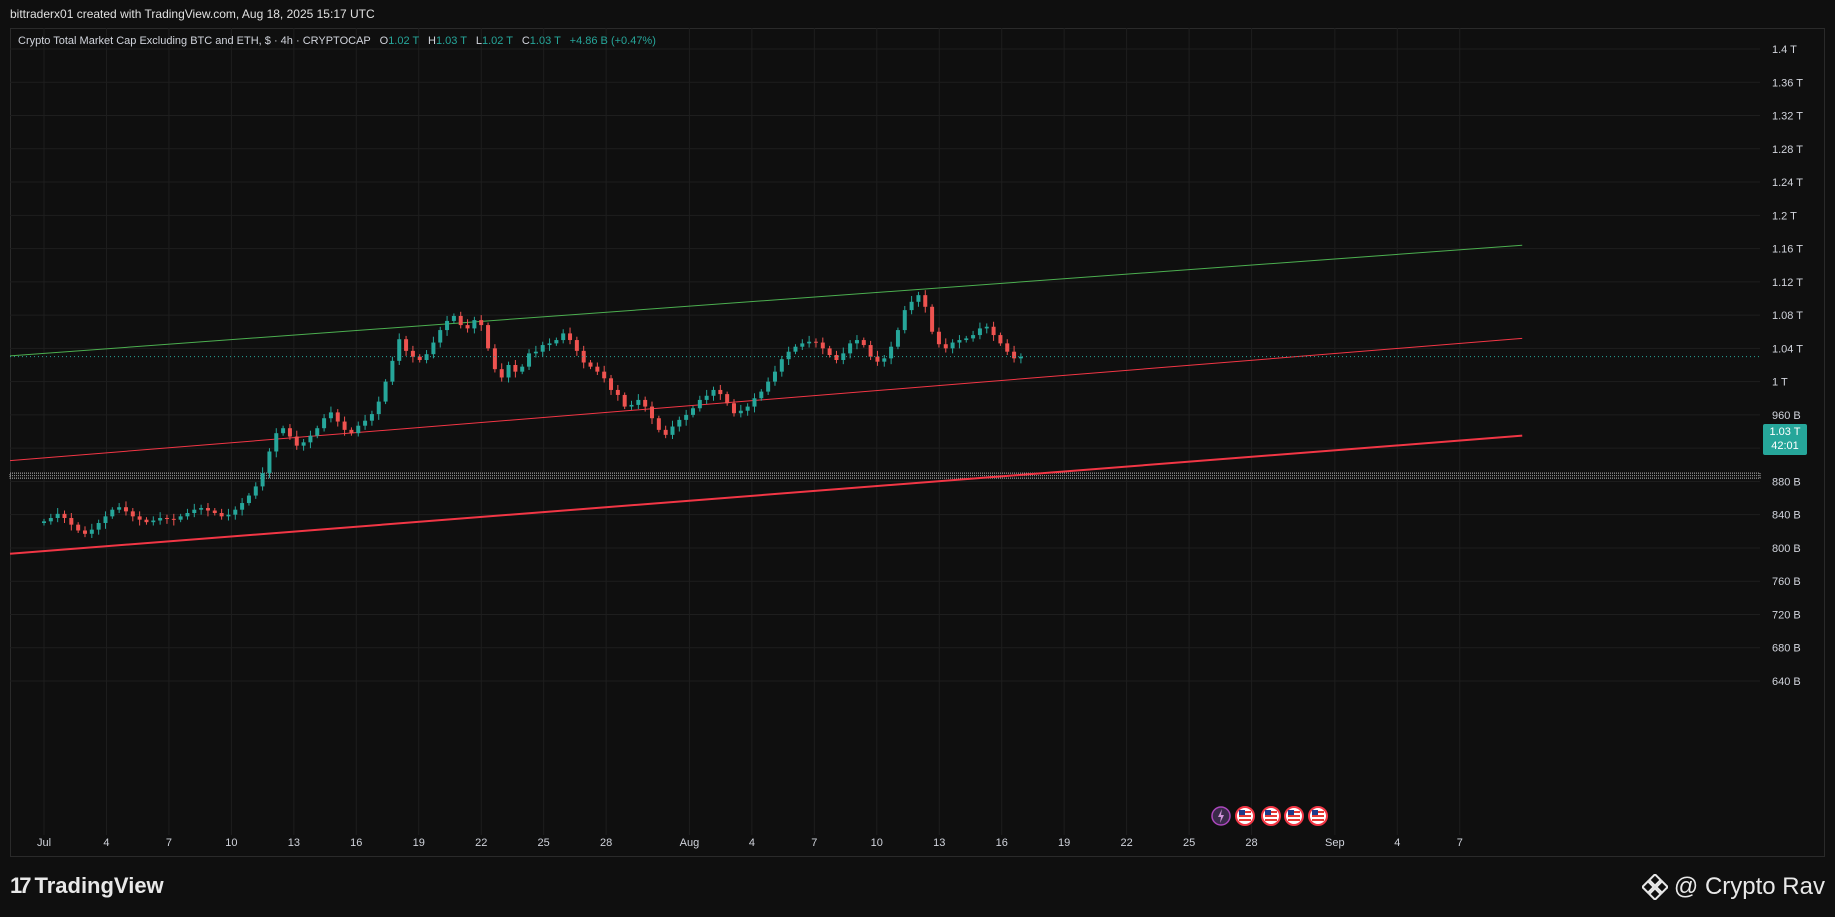  What do you see at coordinates (87, 886) in the screenshot?
I see `tradingview-logo: 17 TradingView` at bounding box center [87, 886].